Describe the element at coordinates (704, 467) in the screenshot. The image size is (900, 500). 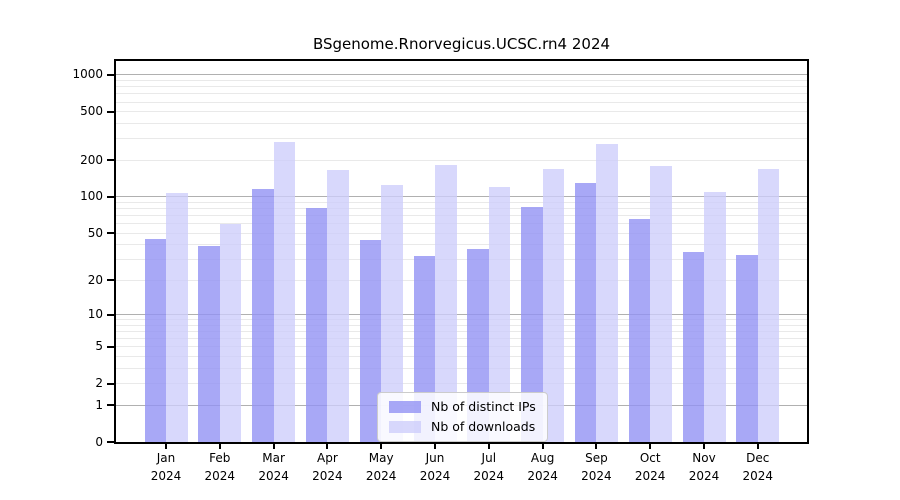
I see `x-axis-tick-label: Nov 2024` at that location.